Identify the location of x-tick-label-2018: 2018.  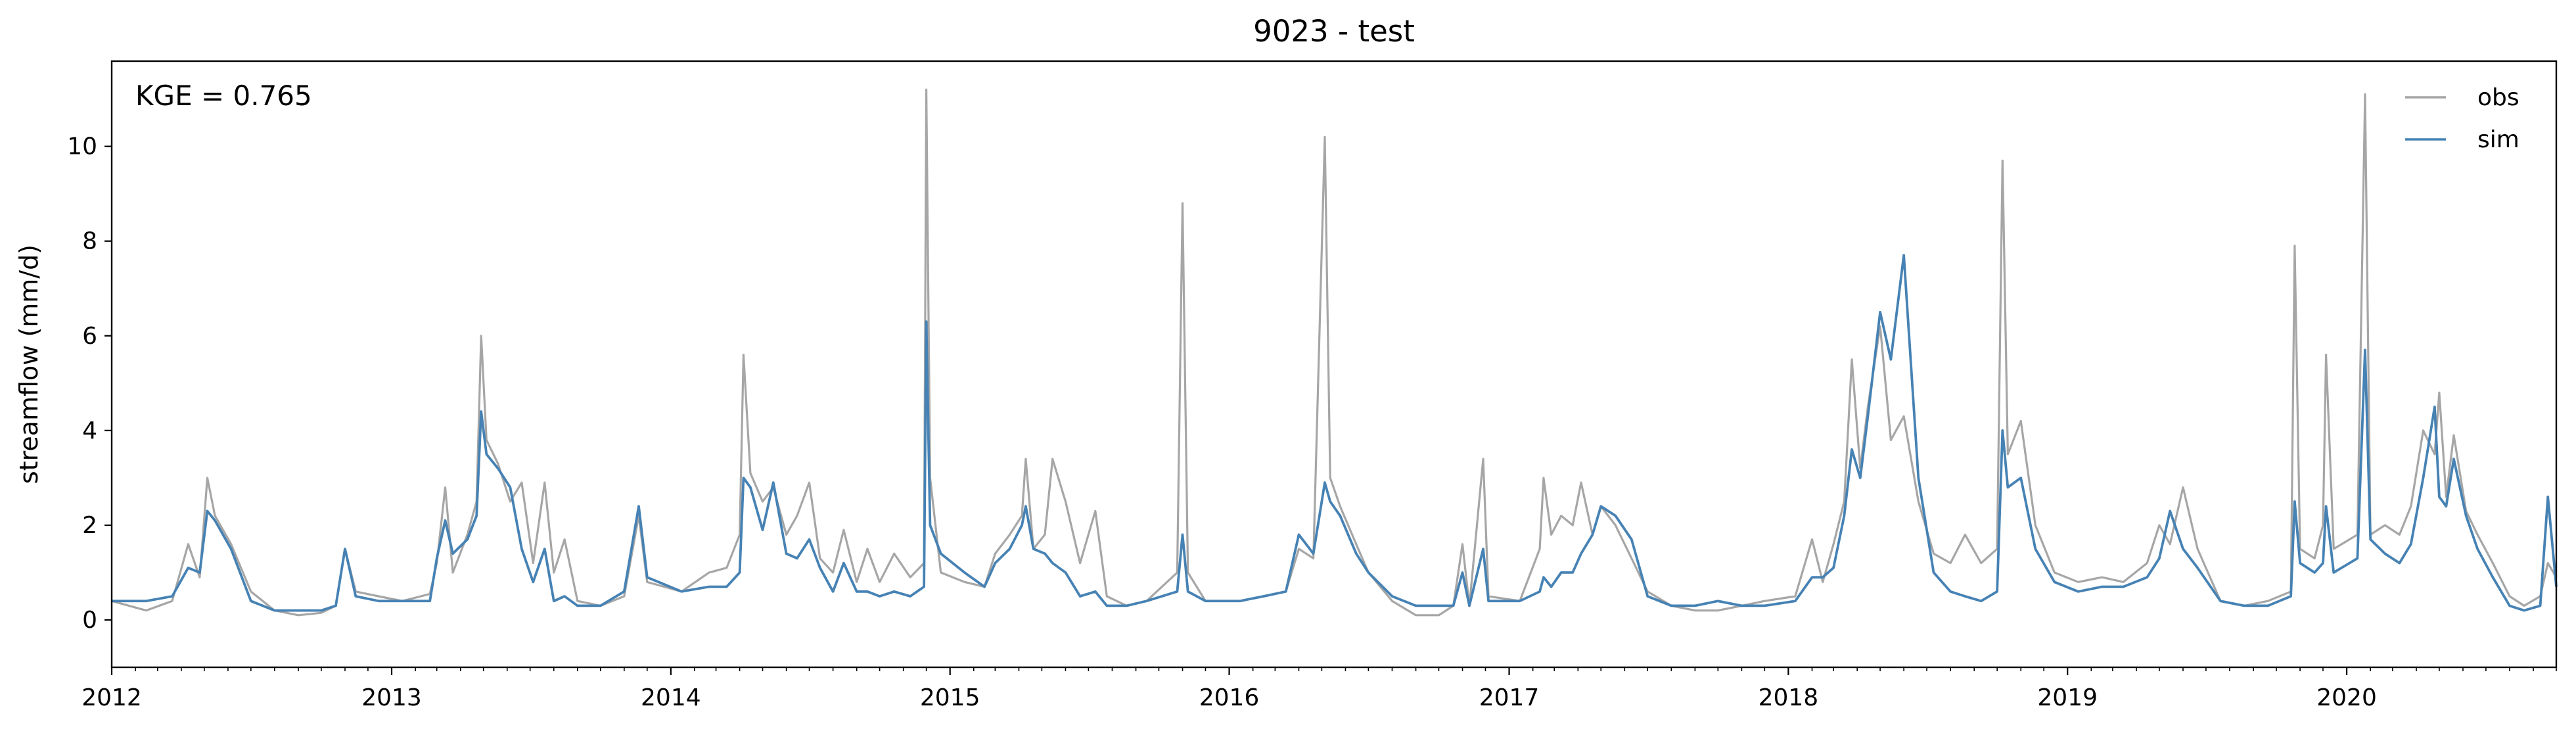
(1789, 697).